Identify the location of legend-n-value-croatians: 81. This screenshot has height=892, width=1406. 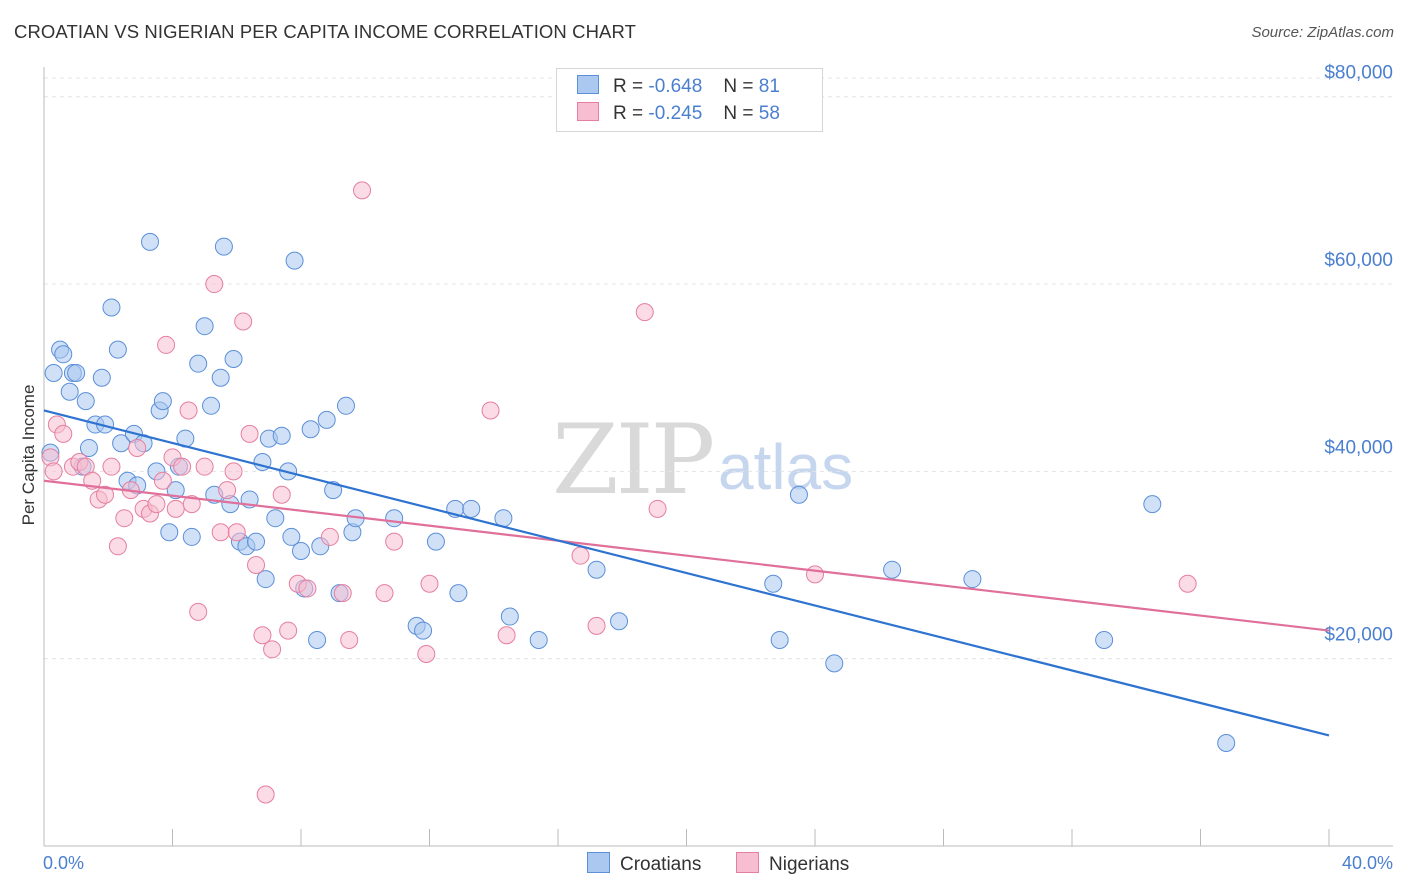
(769, 86).